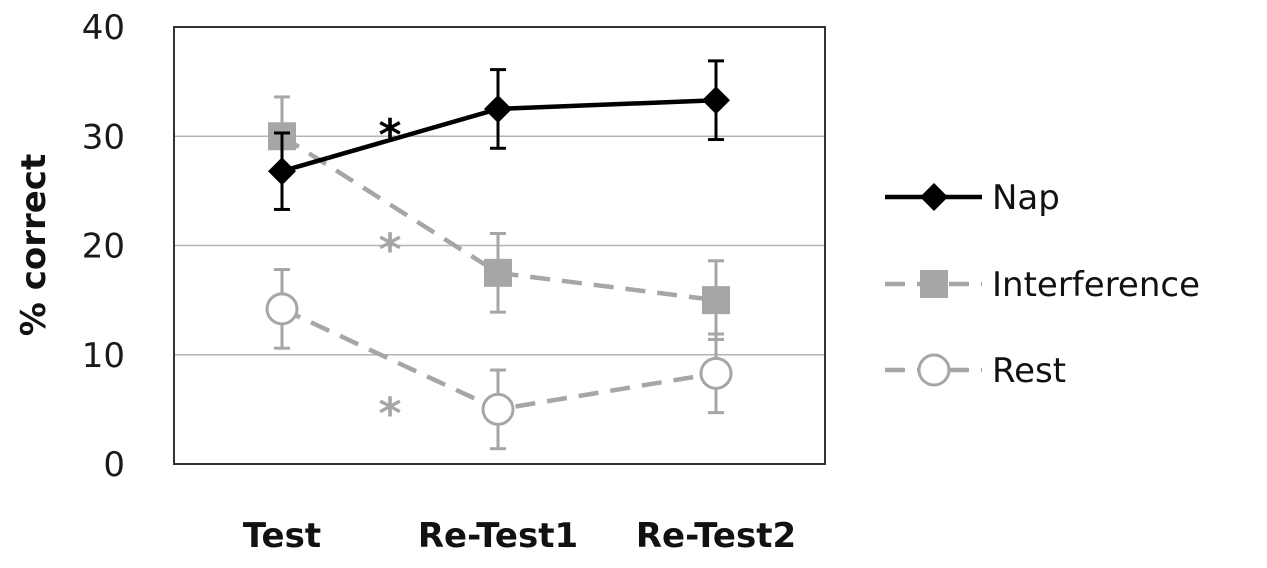  I want to click on x-category-label: Test, so click(282, 536).